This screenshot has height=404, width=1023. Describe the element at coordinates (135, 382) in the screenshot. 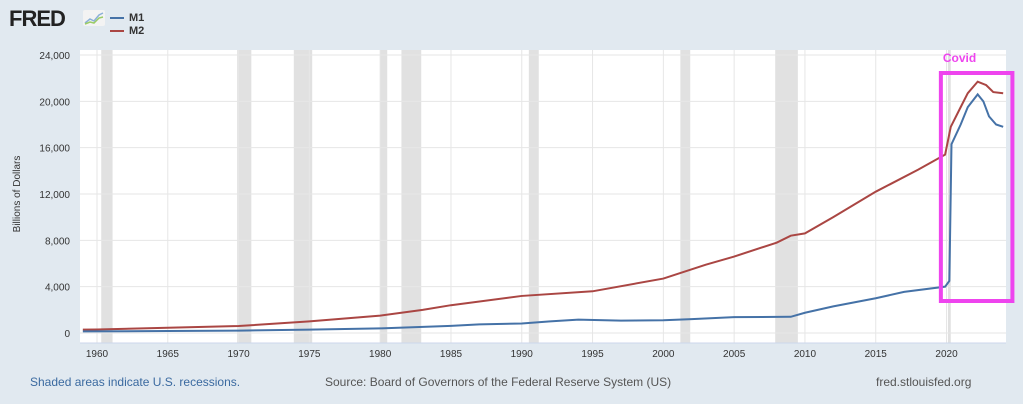

I see `recessions-link: Shaded areas indicate U.S. recessions.` at that location.